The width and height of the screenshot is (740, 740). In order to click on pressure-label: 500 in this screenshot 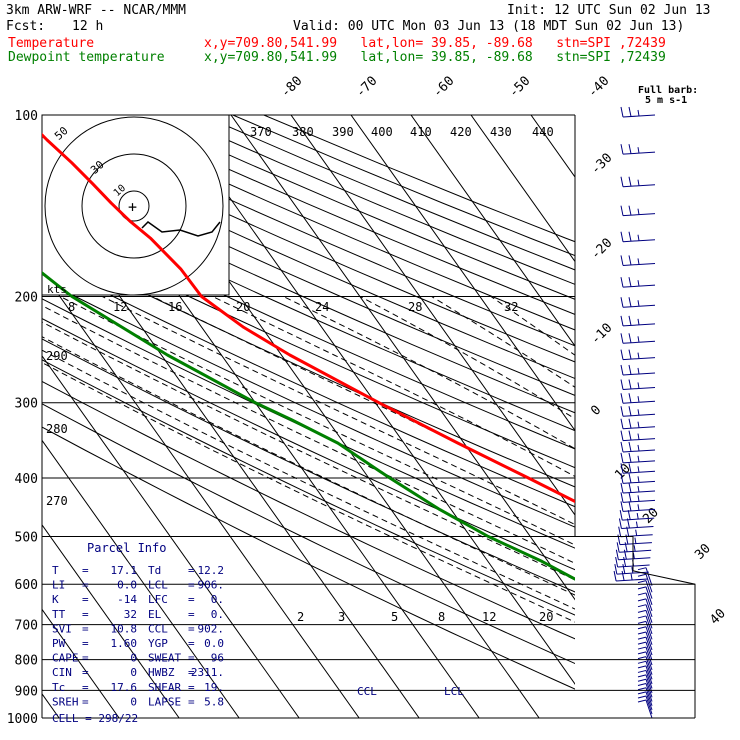, I will do `click(26, 537)`.